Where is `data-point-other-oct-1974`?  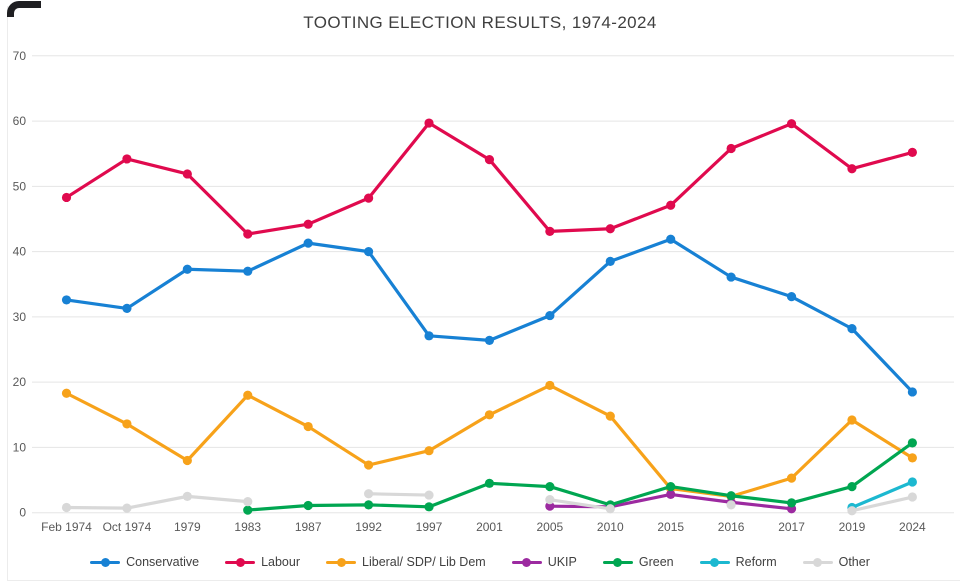 data-point-other-oct-1974 is located at coordinates (127, 508).